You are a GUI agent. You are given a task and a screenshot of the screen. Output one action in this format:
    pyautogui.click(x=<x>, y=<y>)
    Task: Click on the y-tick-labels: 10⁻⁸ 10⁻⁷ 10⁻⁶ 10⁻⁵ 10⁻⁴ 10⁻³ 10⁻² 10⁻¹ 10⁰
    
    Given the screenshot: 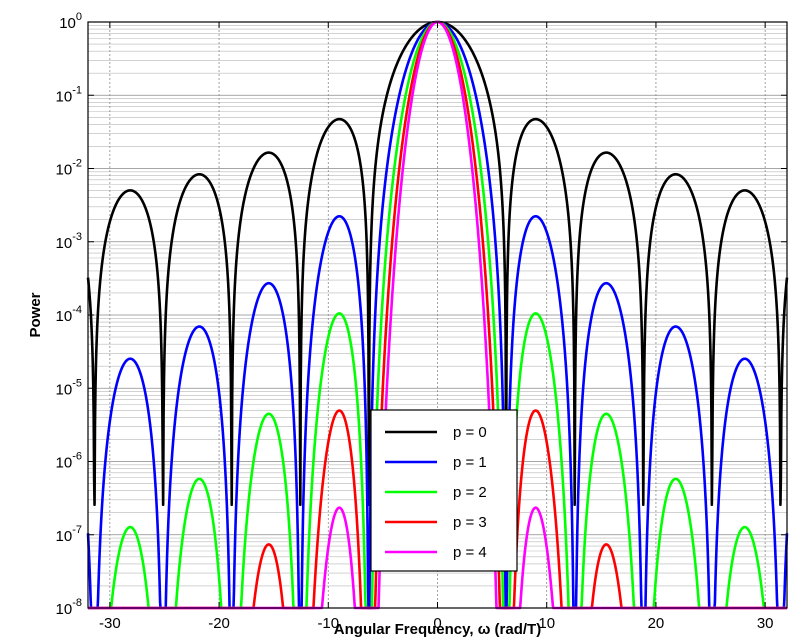 What is the action you would take?
    pyautogui.click(x=69, y=314)
    